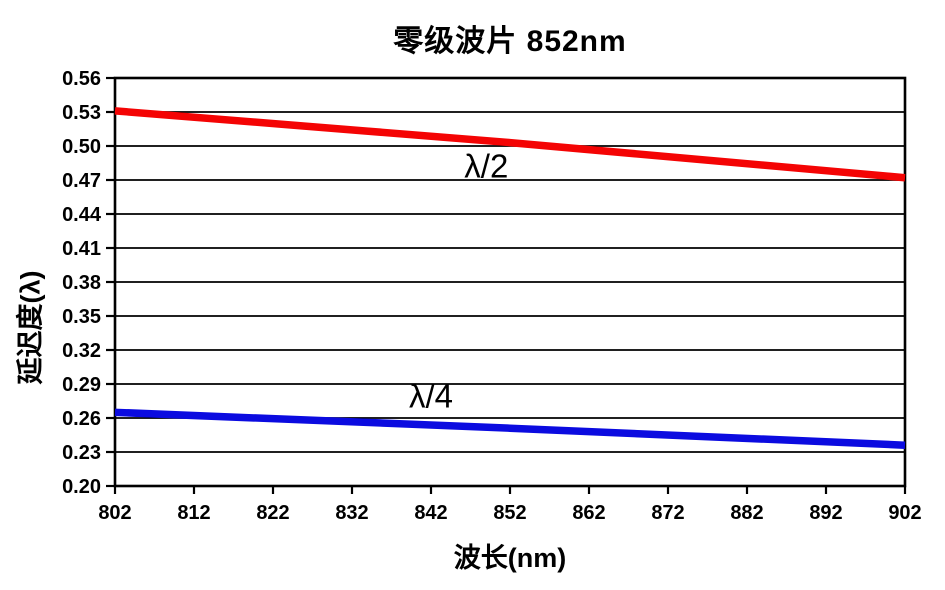 This screenshot has height=590, width=945. I want to click on y-tick-label: 0.26, so click(81, 419).